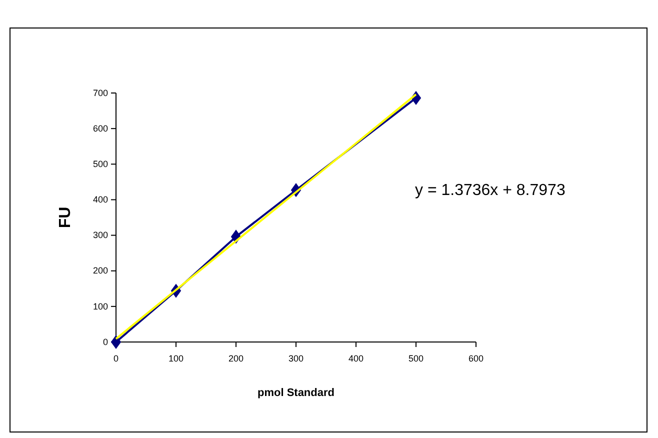  I want to click on x-tick-label: 400, so click(356, 359).